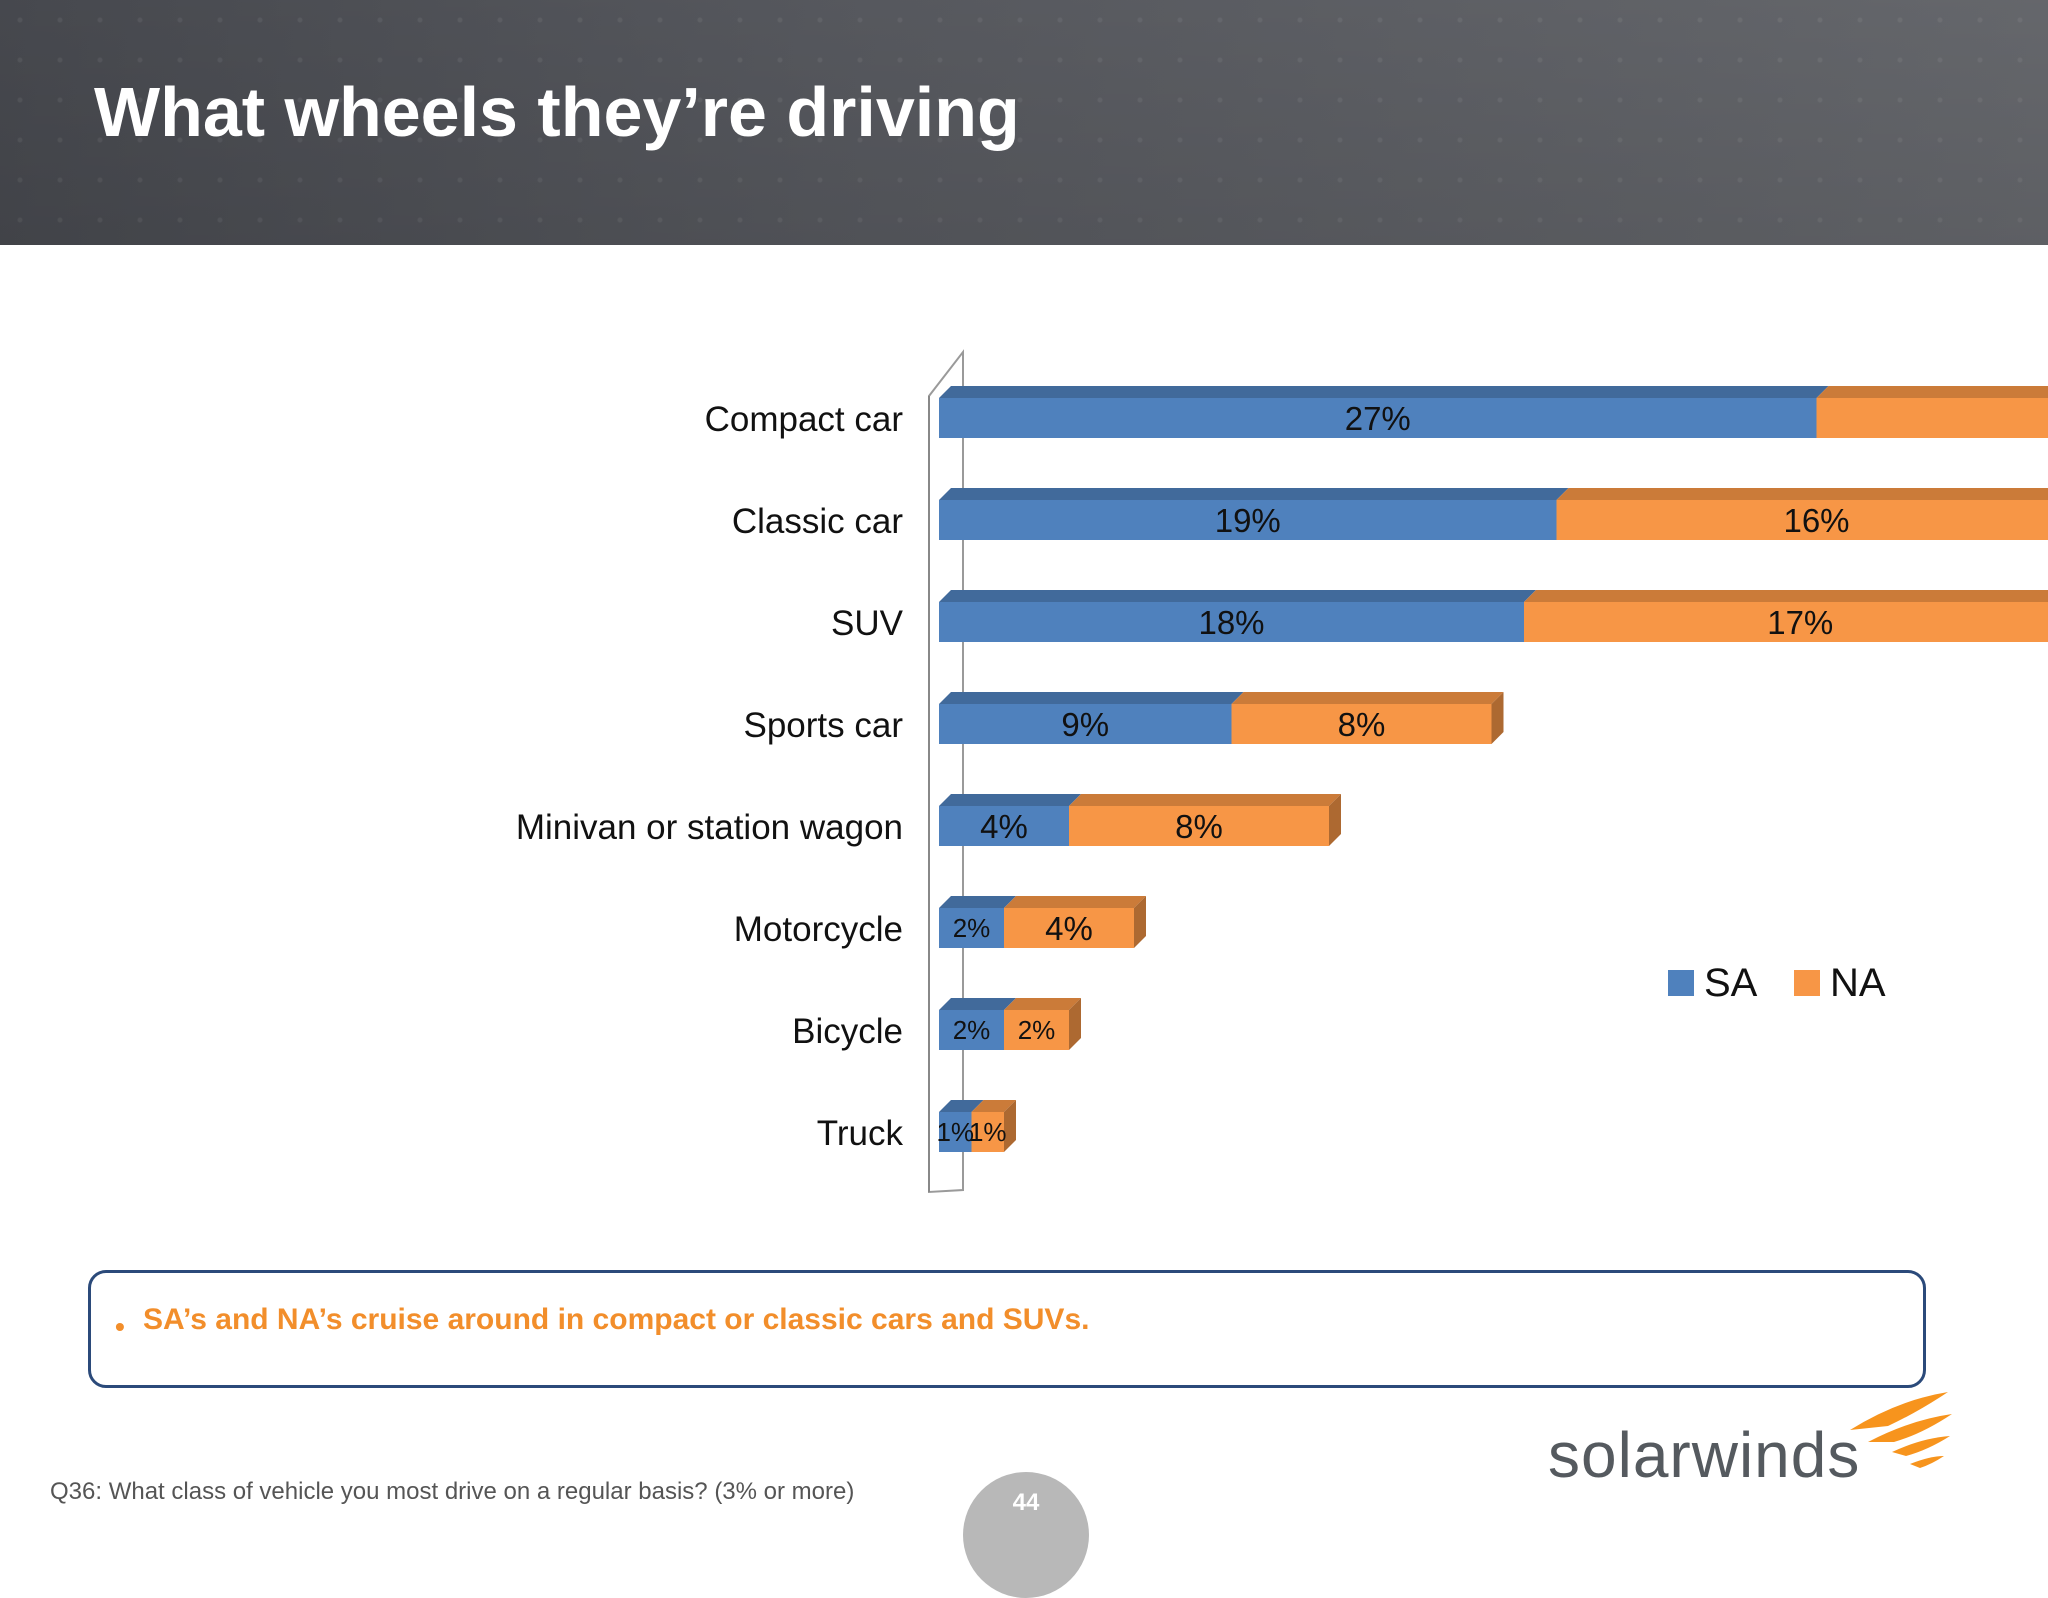  I want to click on legend-label: SA, so click(1731, 983).